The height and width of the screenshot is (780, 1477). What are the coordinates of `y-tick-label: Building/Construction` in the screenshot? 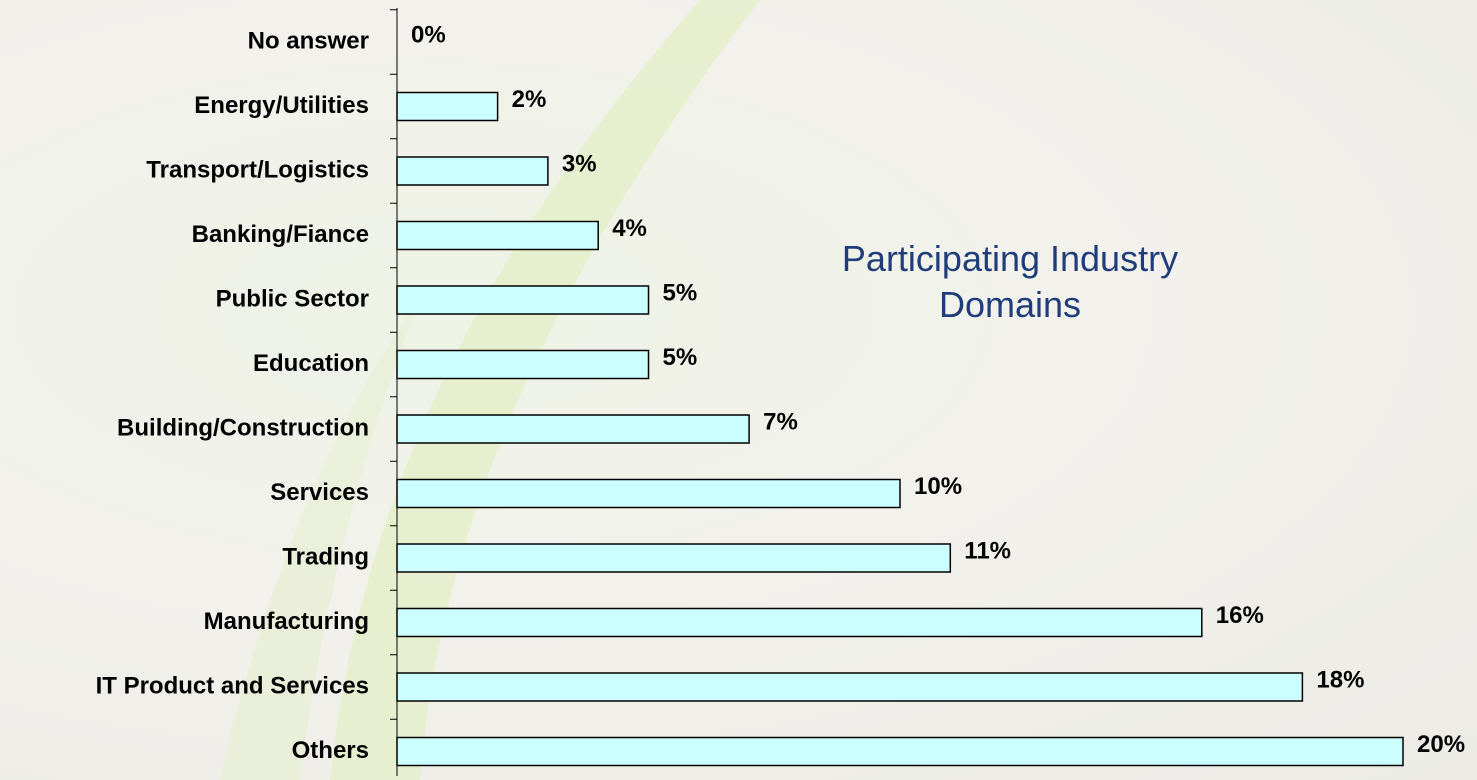 It's located at (243, 427).